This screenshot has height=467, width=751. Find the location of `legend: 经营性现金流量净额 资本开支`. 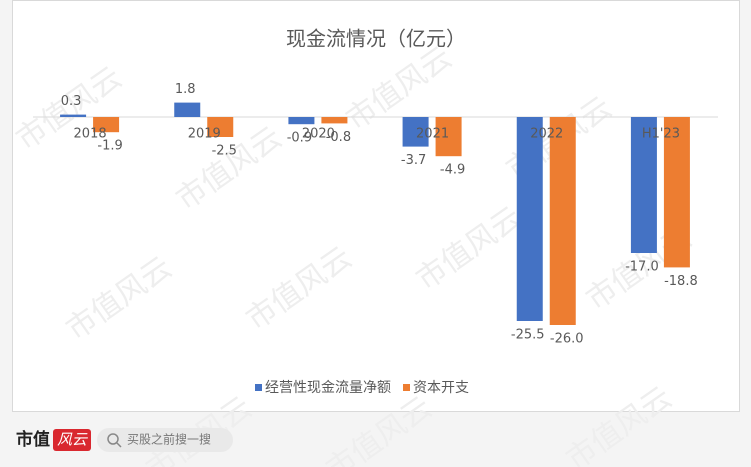

legend: 经营性现金流量净额 资本开支 is located at coordinates (362, 388).